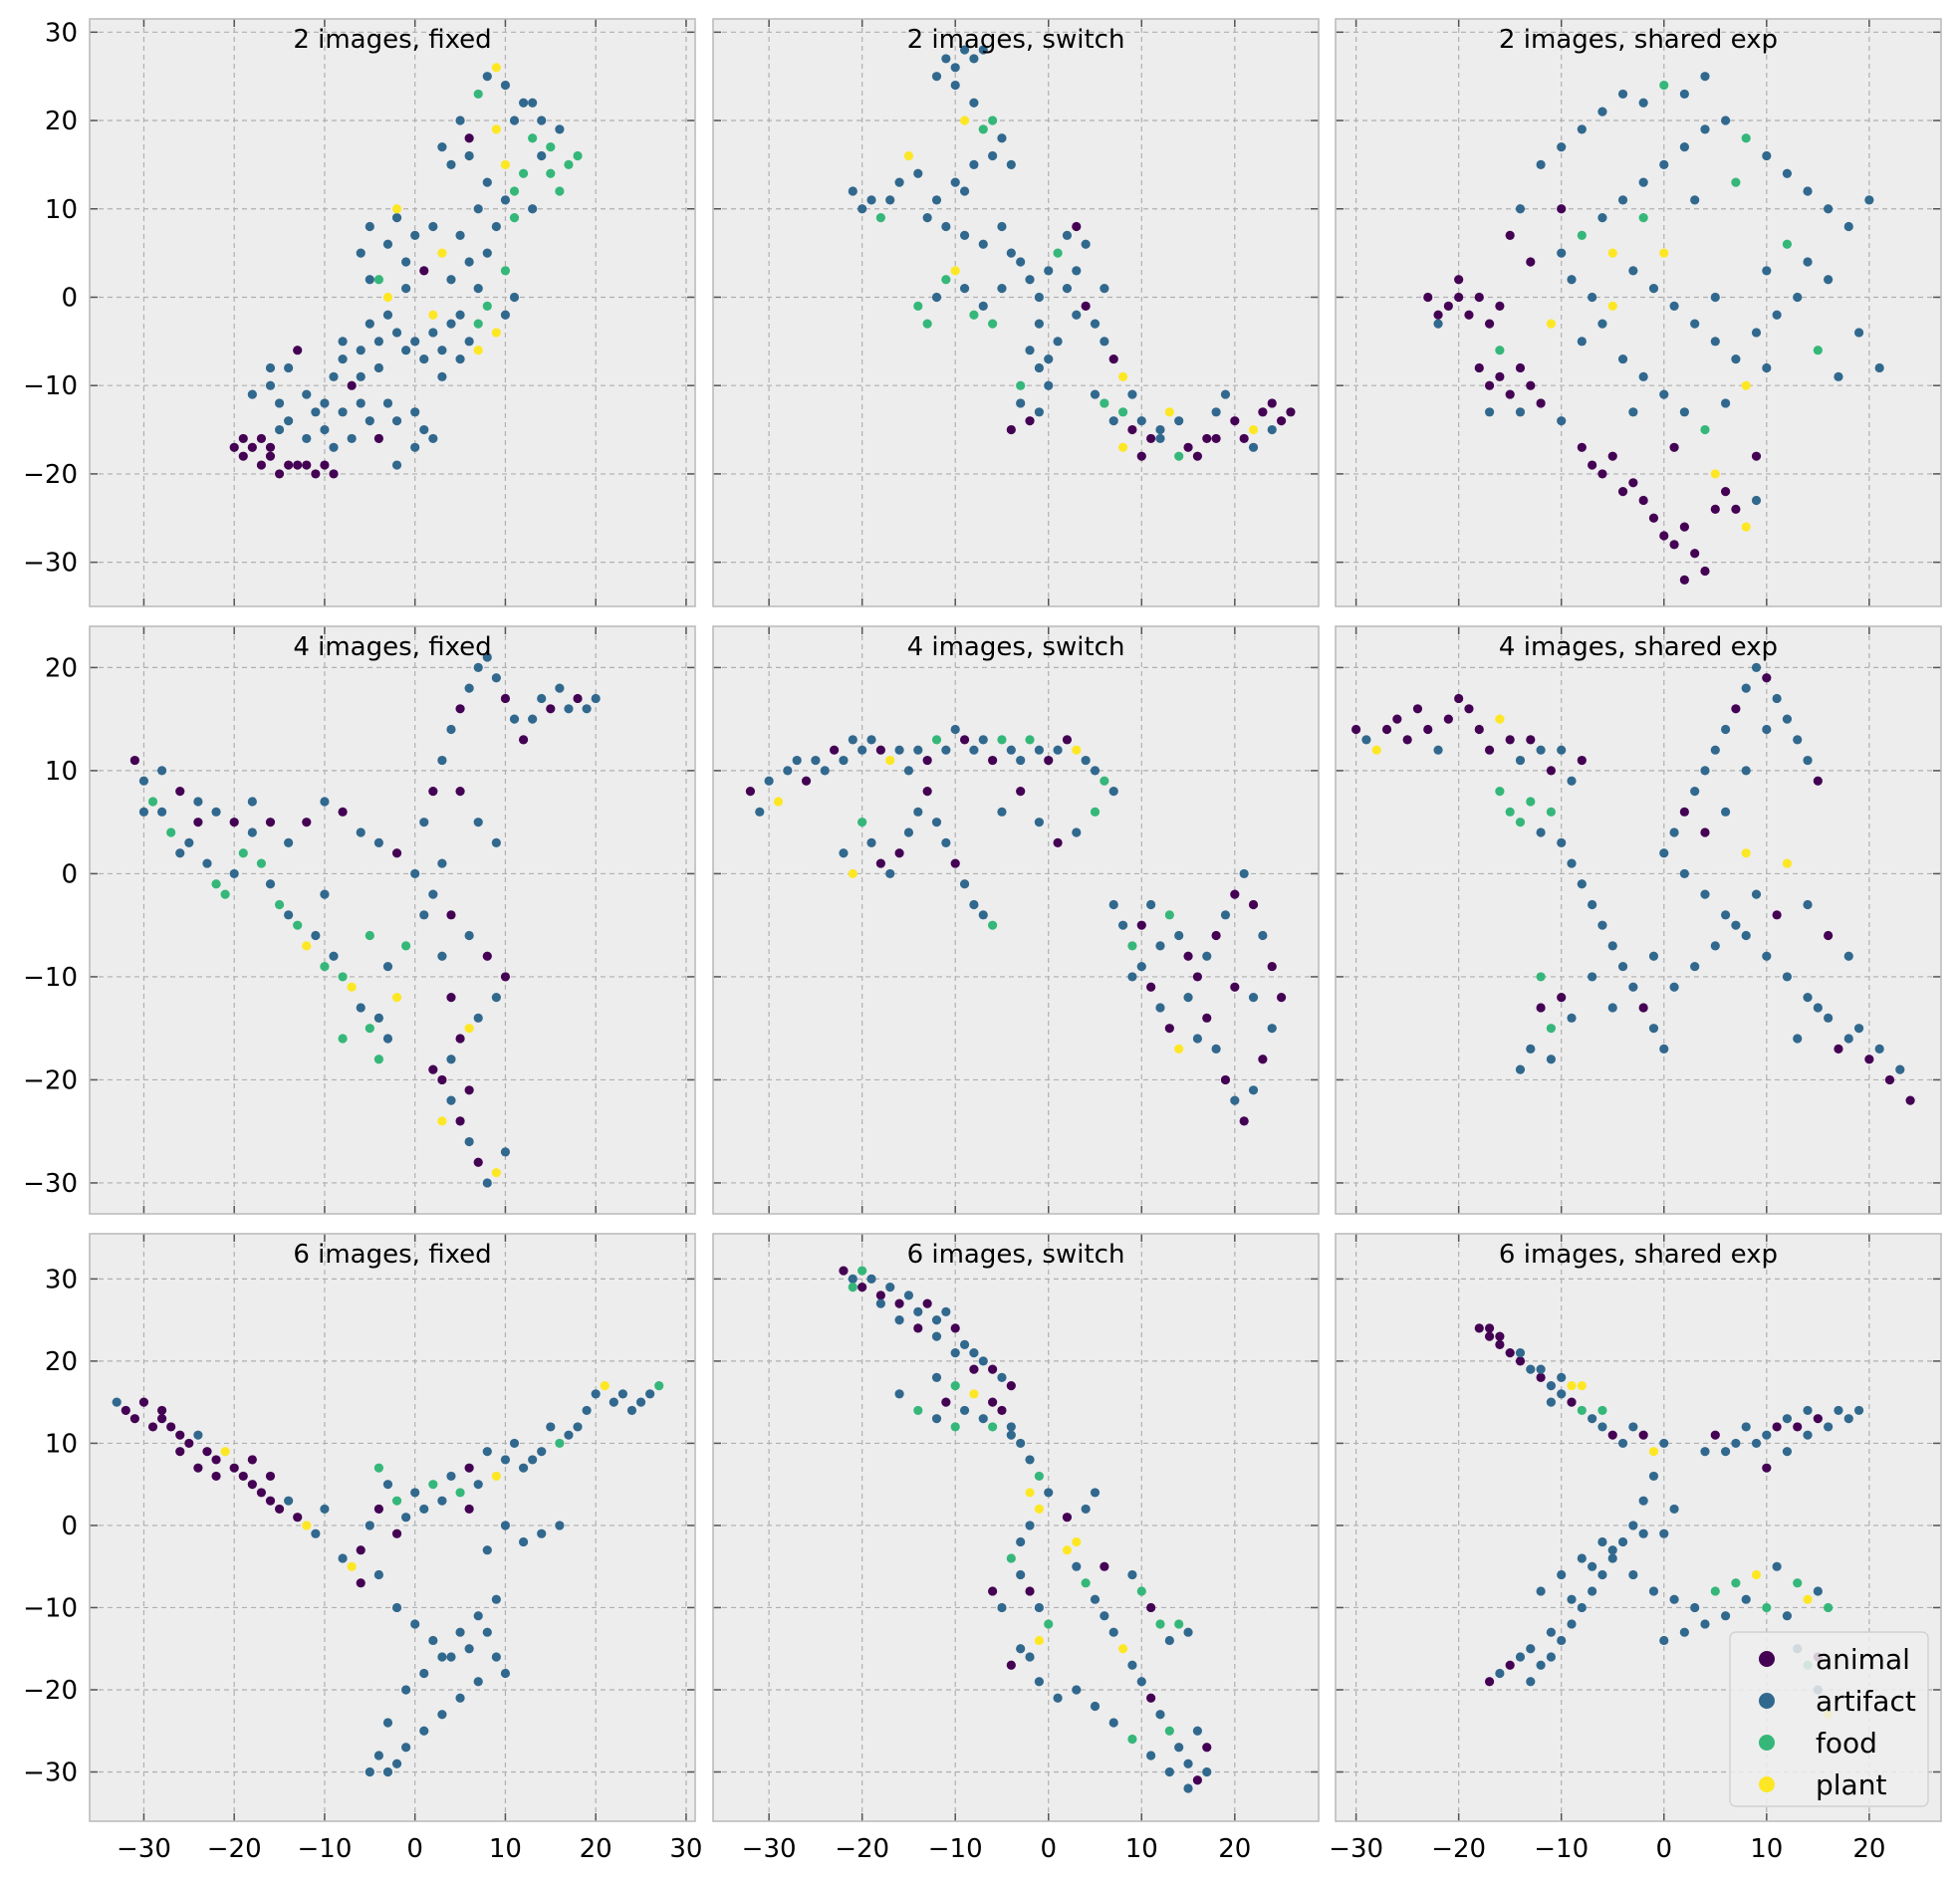 This screenshot has height=1881, width=1960. I want to click on legend-label: artifact, so click(1866, 1701).